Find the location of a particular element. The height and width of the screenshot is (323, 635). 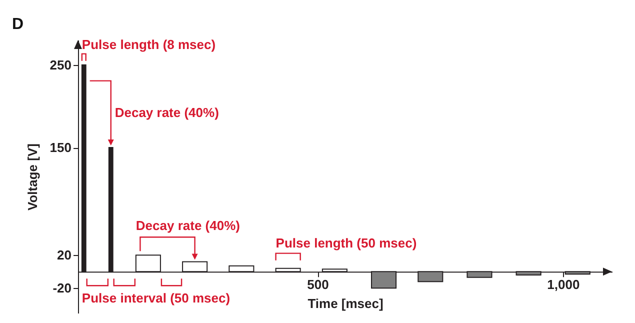

x-tick-label: 1,000 is located at coordinates (563, 284).